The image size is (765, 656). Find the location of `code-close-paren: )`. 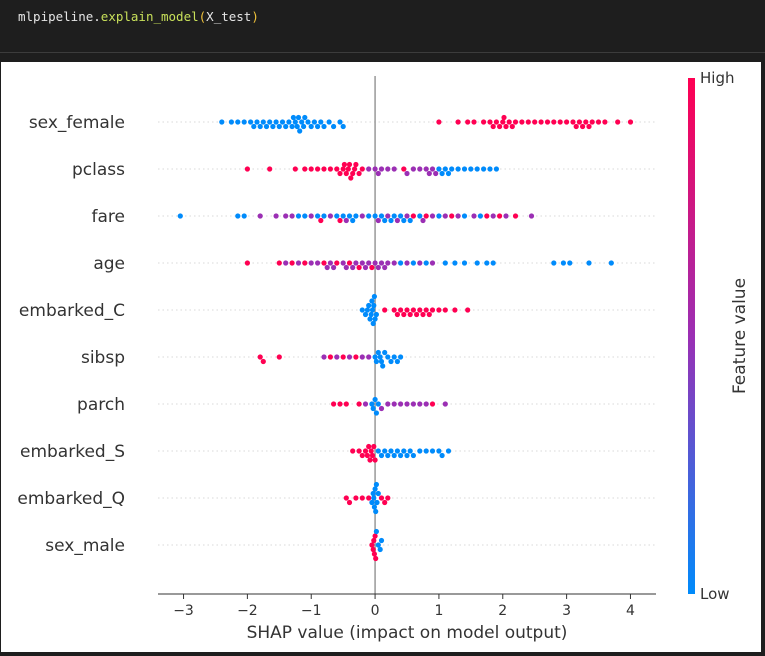

code-close-paren: ) is located at coordinates (255, 16).